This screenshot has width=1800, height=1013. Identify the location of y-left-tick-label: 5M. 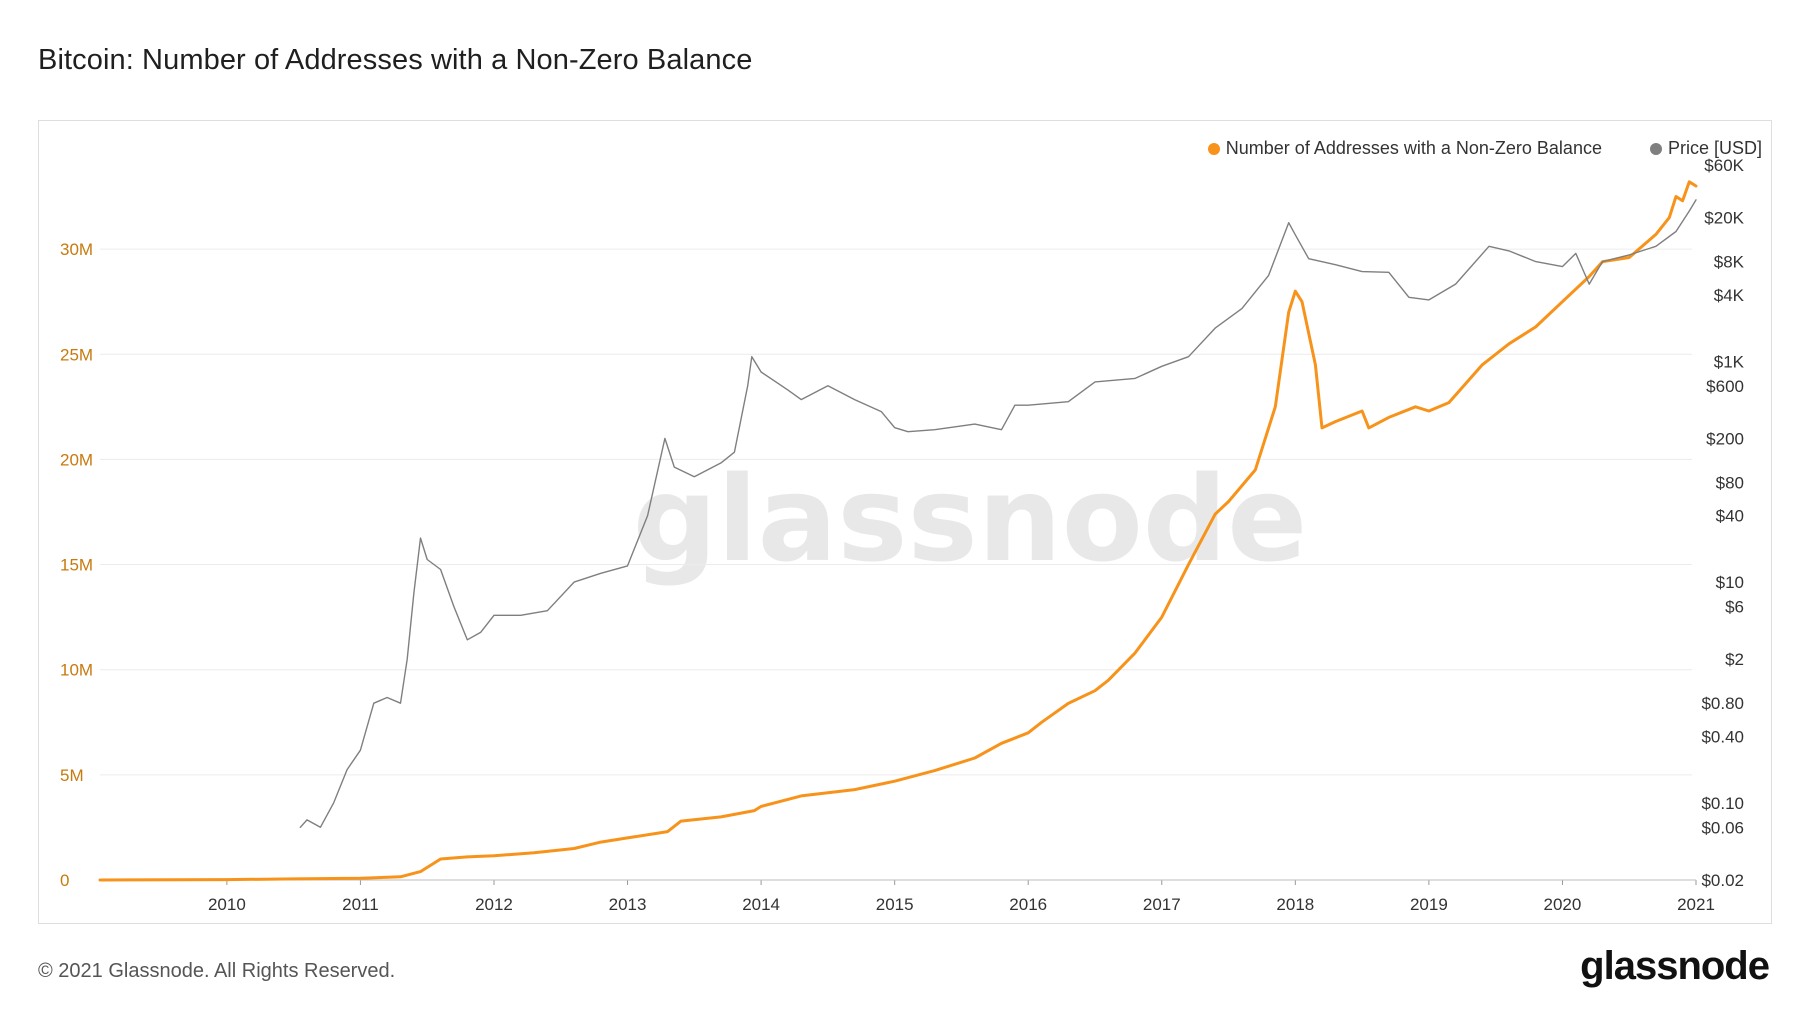
(72, 775).